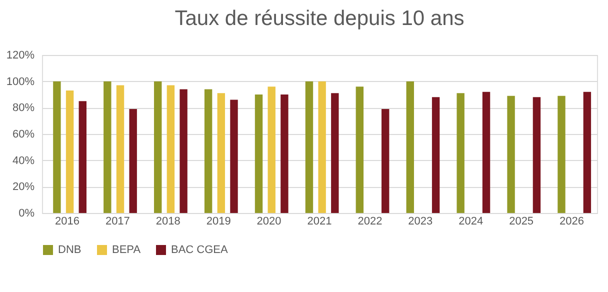 This screenshot has width=608, height=292. I want to click on y-tick-label: 20%, so click(23, 187).